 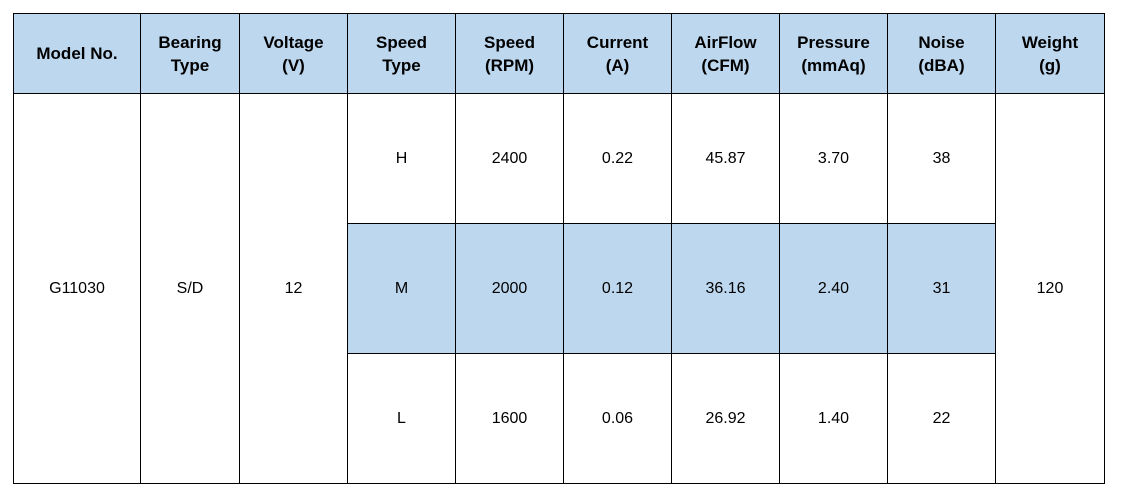 I want to click on header-label: Current, so click(x=617, y=42).